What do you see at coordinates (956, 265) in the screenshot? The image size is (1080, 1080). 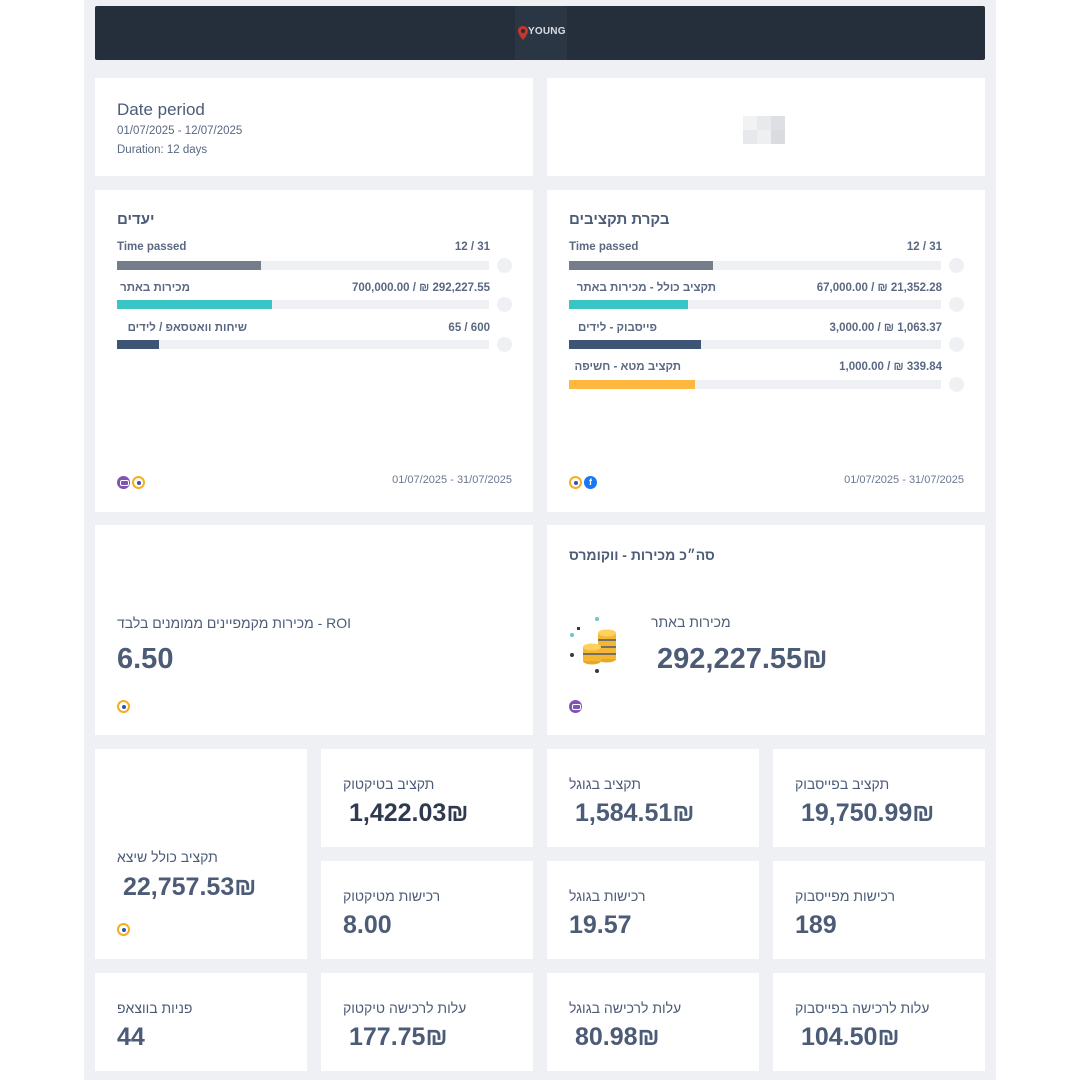 I see `budget-time-dot` at bounding box center [956, 265].